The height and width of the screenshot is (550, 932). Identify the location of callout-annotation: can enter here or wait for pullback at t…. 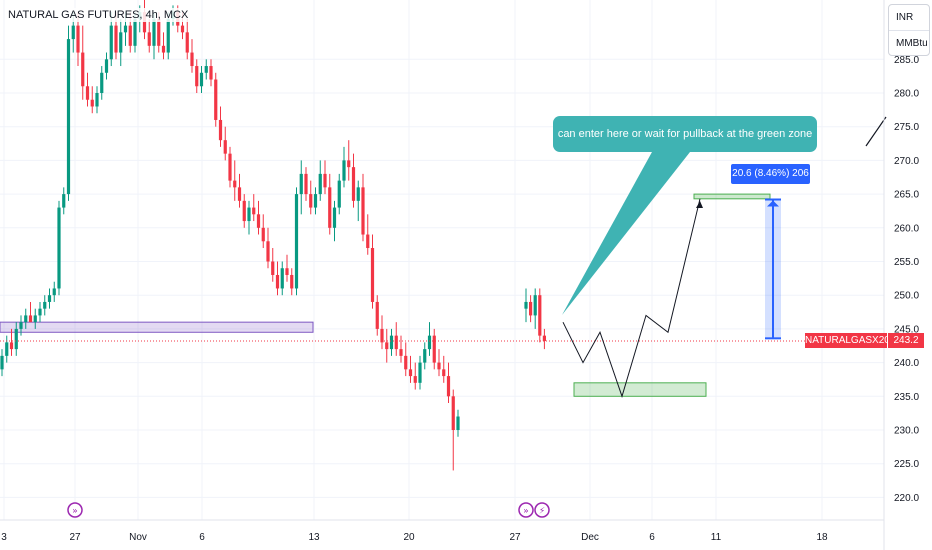
(685, 134).